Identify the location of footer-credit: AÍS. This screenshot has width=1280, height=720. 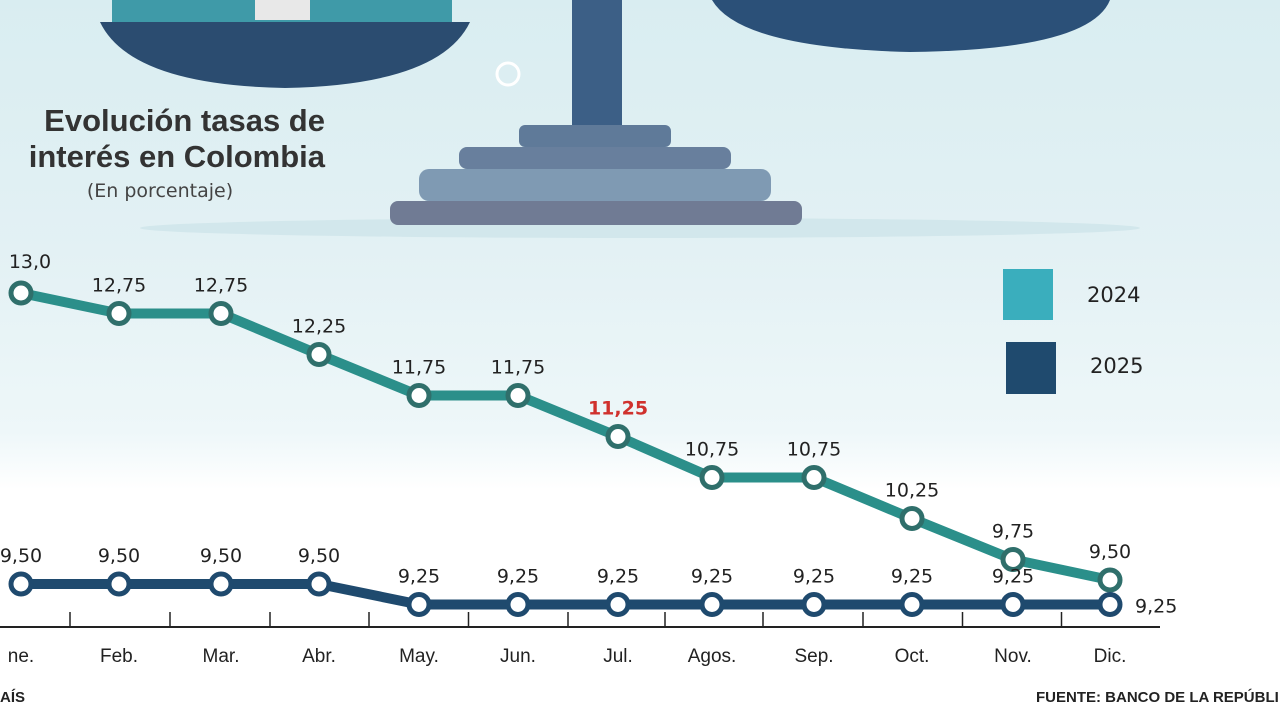
(13, 697).